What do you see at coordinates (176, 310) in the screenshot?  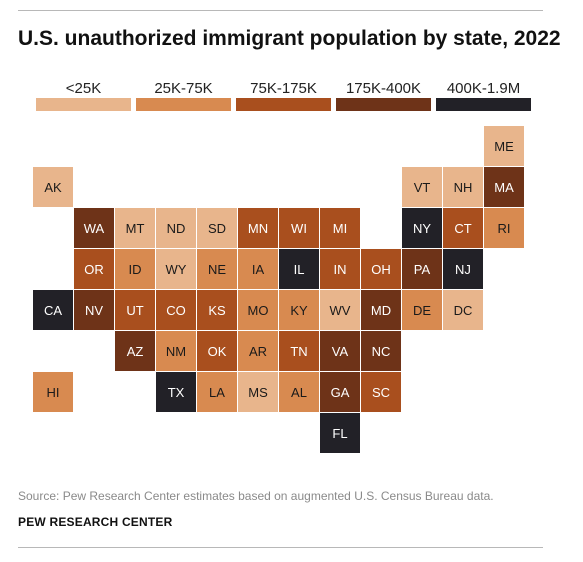 I see `state-tile-co: CO` at bounding box center [176, 310].